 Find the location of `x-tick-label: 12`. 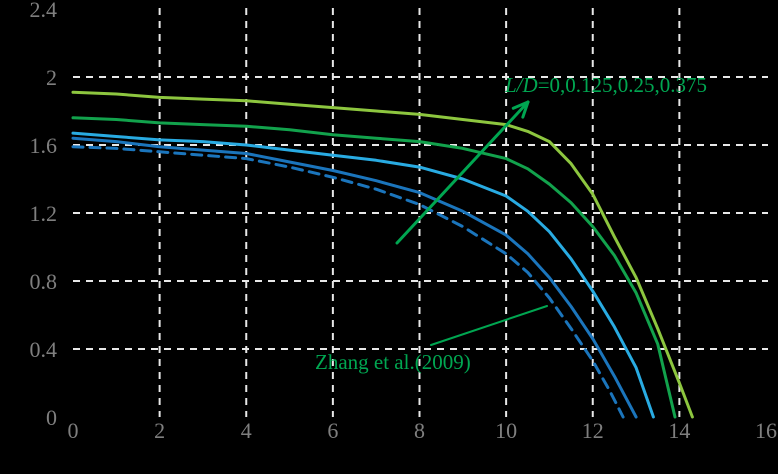

x-tick-label: 12 is located at coordinates (593, 430).